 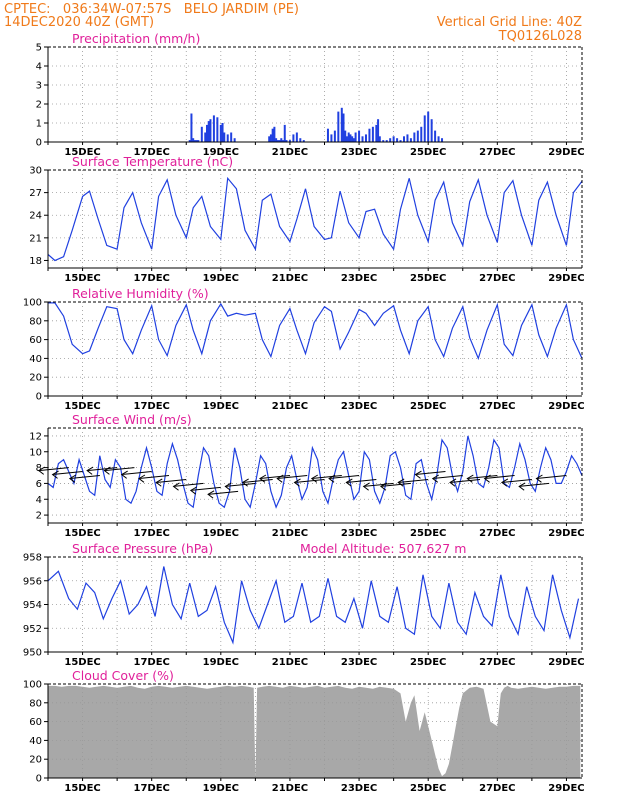 What do you see at coordinates (497, 406) in the screenshot?
I see `humidity-xtick-label: 27DEC` at bounding box center [497, 406].